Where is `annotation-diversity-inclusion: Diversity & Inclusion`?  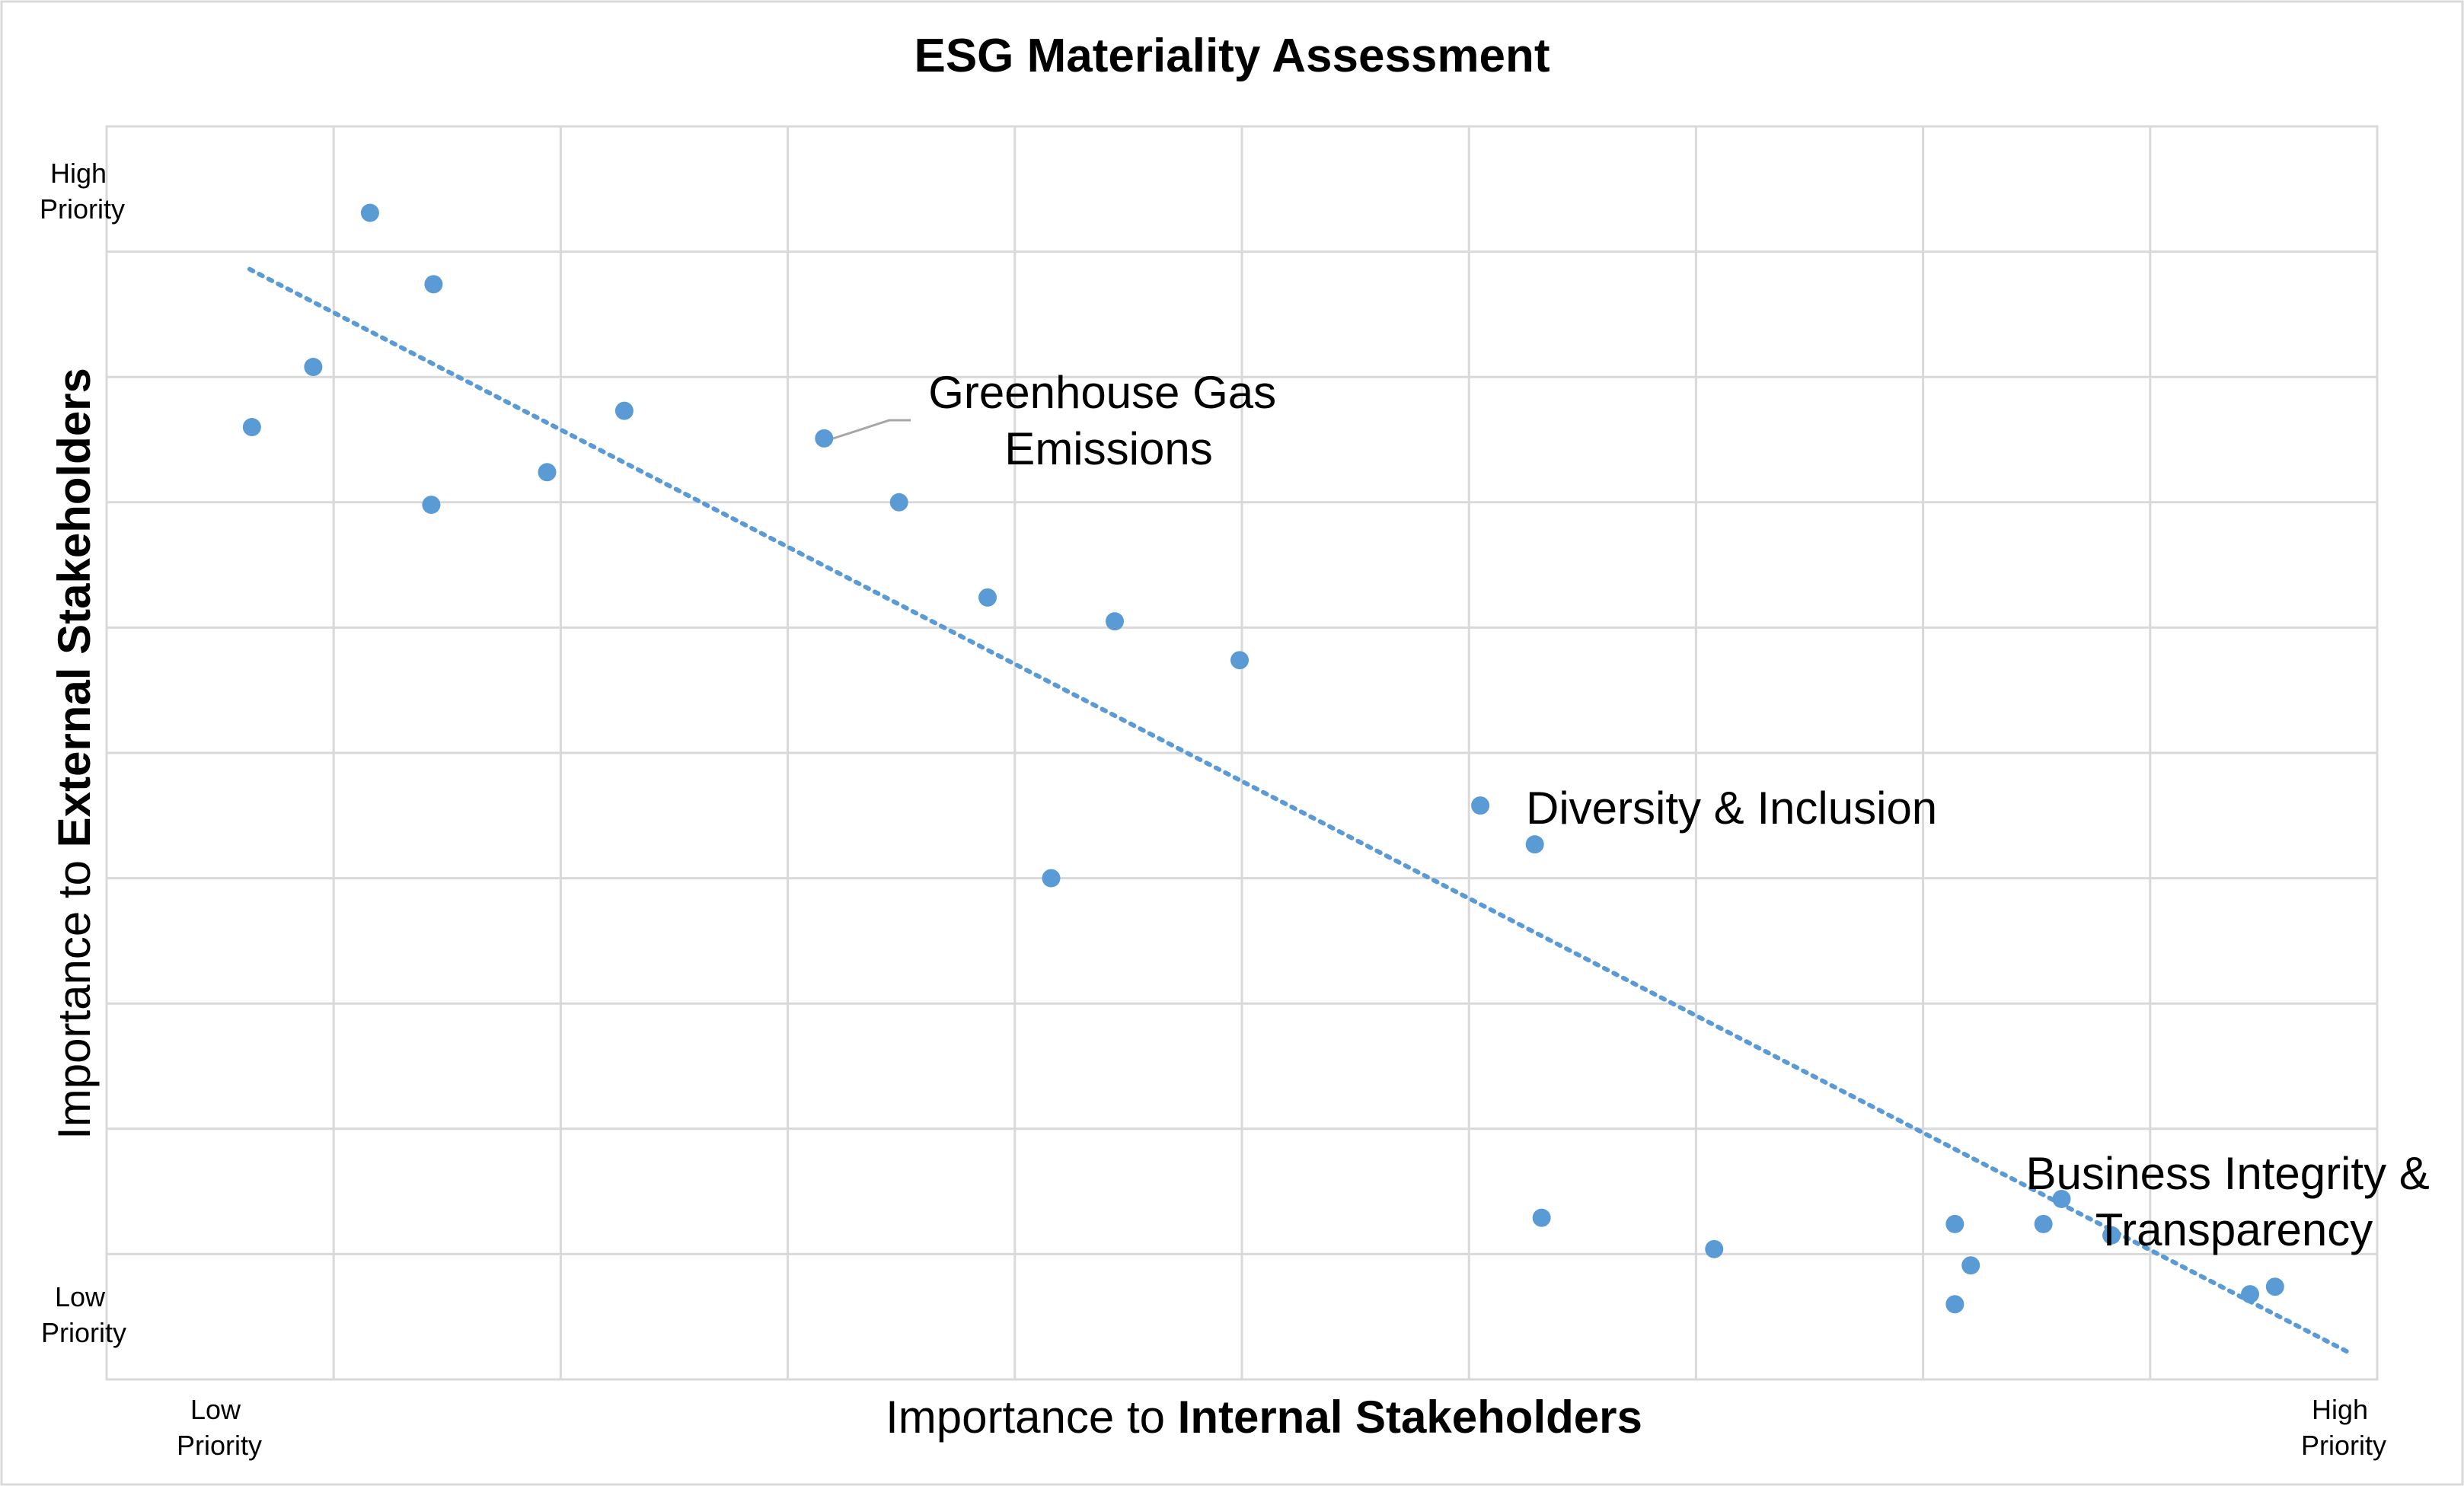
annotation-diversity-inclusion: Diversity & Inclusion is located at coordinates (1731, 808).